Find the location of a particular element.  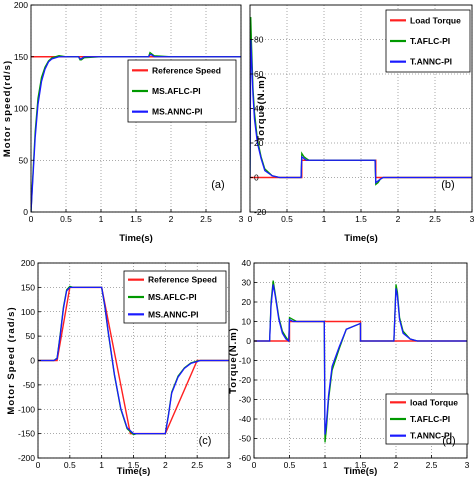

legend: Load Torque T.AFLC-PI T.ANNC-PI is located at coordinates (428, 41).